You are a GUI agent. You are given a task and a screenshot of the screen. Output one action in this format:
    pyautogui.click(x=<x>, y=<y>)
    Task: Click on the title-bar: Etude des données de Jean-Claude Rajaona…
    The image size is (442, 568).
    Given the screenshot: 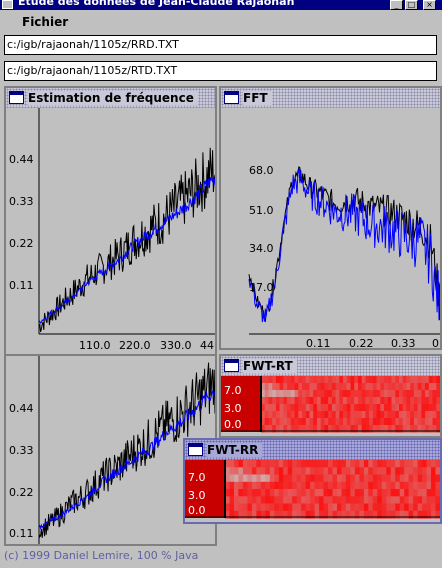 What is the action you would take?
    pyautogui.click(x=221, y=5)
    